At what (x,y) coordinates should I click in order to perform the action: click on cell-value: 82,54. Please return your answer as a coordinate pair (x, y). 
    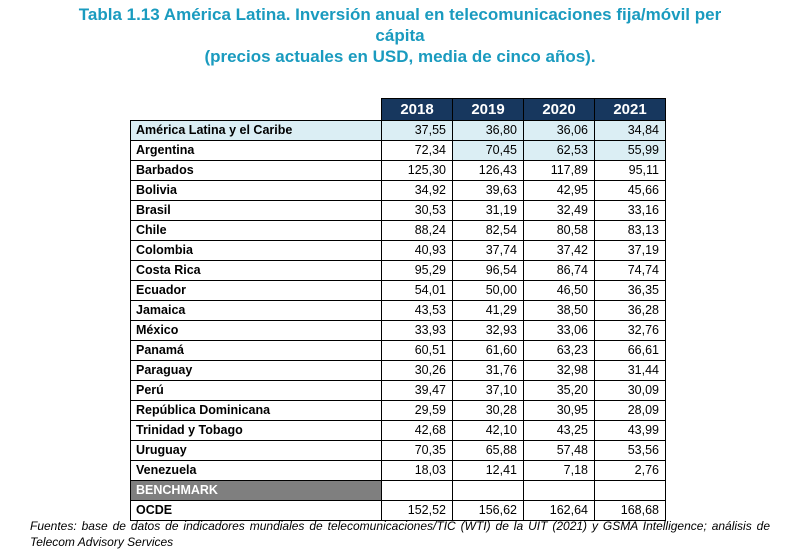
    Looking at the image, I should click on (488, 230).